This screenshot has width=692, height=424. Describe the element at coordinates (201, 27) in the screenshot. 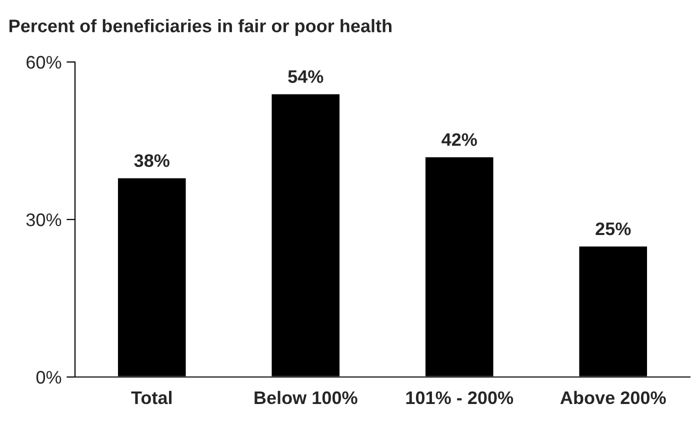

I see `chart-title: Percent of beneficiaries in fair or poor health` at that location.